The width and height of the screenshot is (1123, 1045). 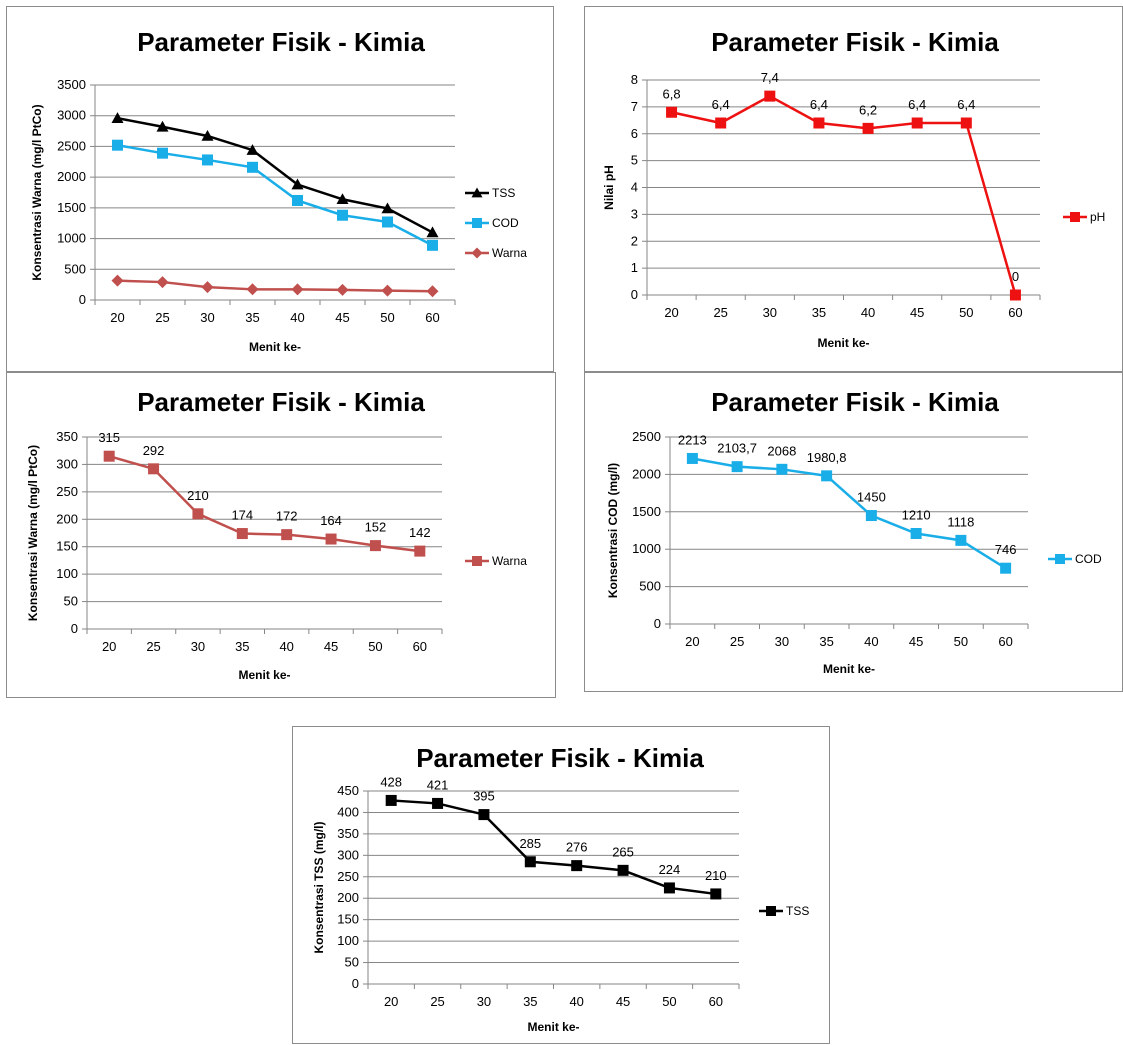 I want to click on x-axis-label: Menit ke-, so click(x=849, y=669).